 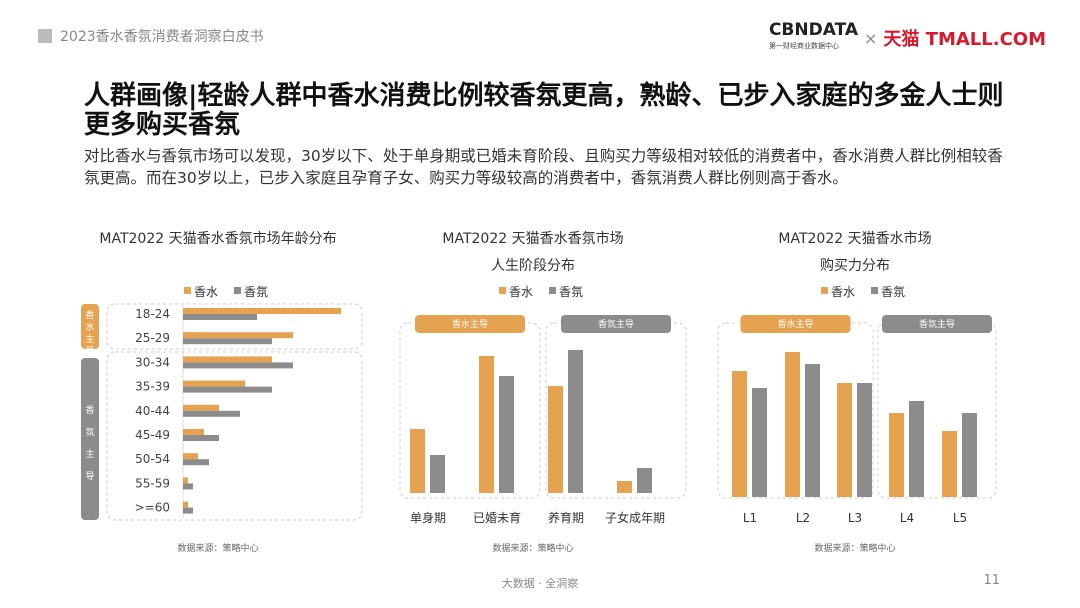 What do you see at coordinates (152, 314) in the screenshot?
I see `category-label: 18-24` at bounding box center [152, 314].